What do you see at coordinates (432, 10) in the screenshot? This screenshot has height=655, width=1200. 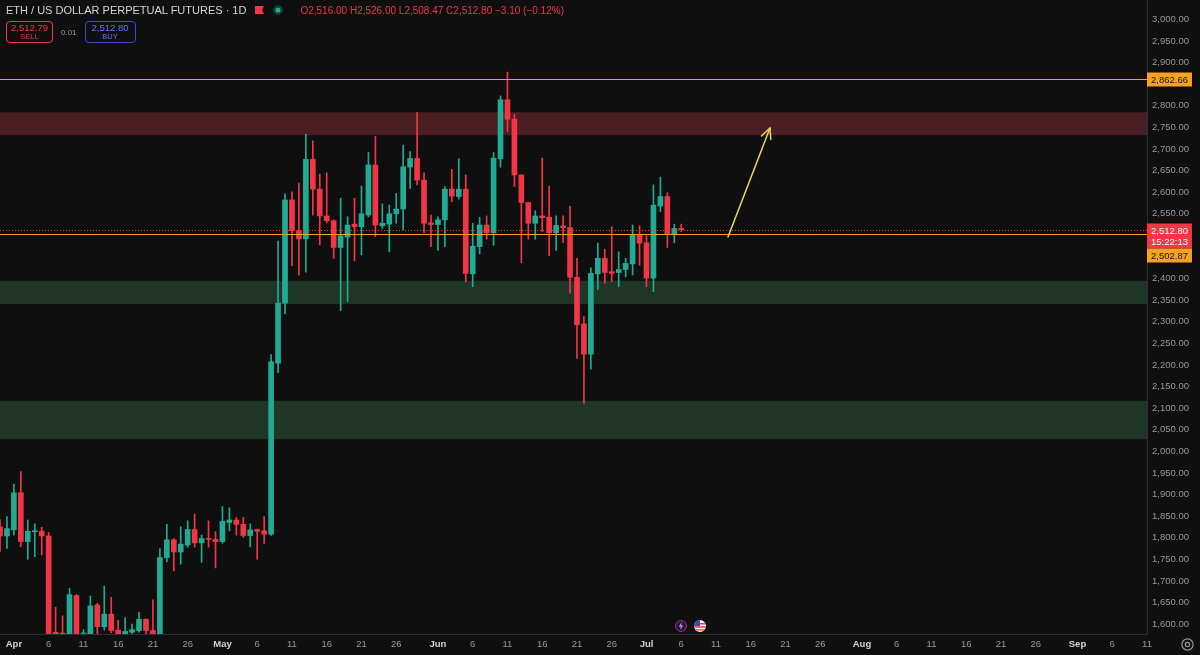 I see `chart-subtitle: O2,516.00 H2,526.00 L2,508.47 C2,512.80 −3.10 (−0.12%)` at bounding box center [432, 10].